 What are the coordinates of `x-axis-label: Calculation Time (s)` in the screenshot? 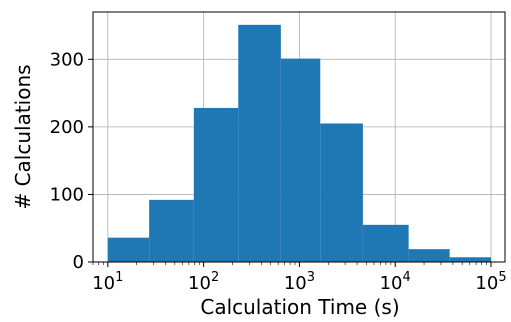 It's located at (299, 307).